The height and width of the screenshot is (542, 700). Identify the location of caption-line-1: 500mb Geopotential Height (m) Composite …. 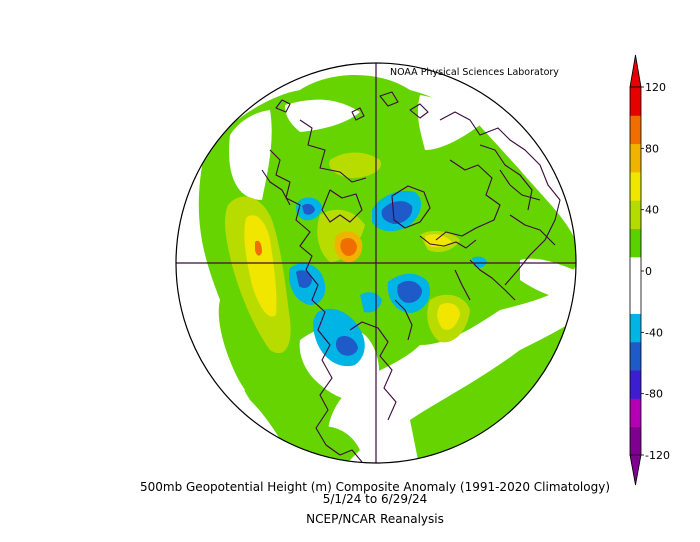
(374, 487).